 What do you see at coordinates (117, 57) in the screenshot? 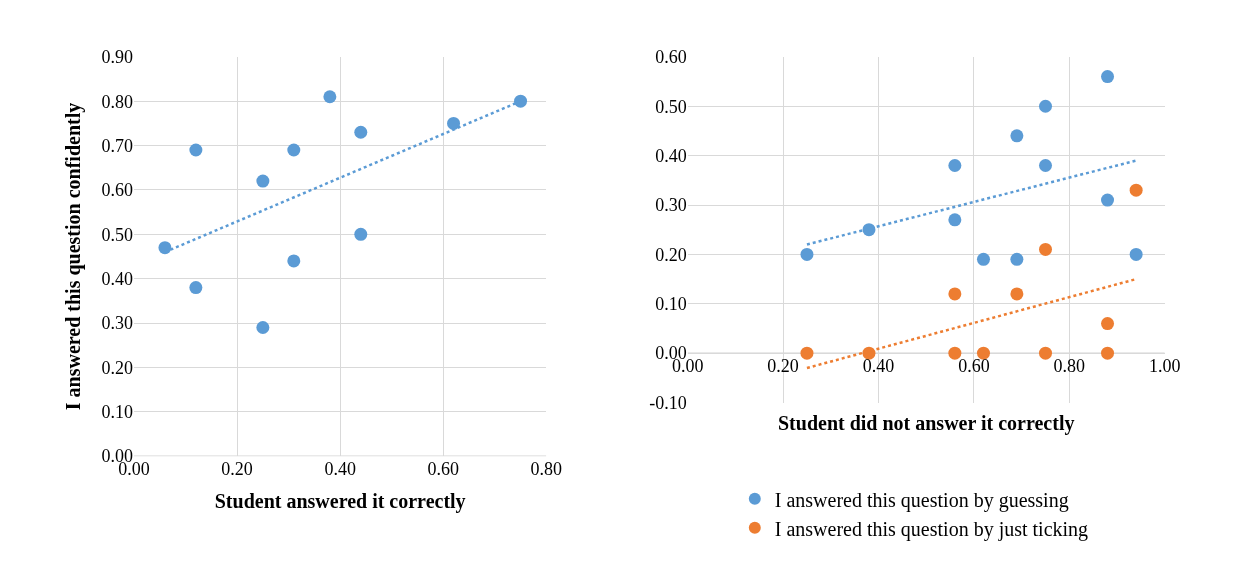
I see `y-tick-label: 0.90` at bounding box center [117, 57].